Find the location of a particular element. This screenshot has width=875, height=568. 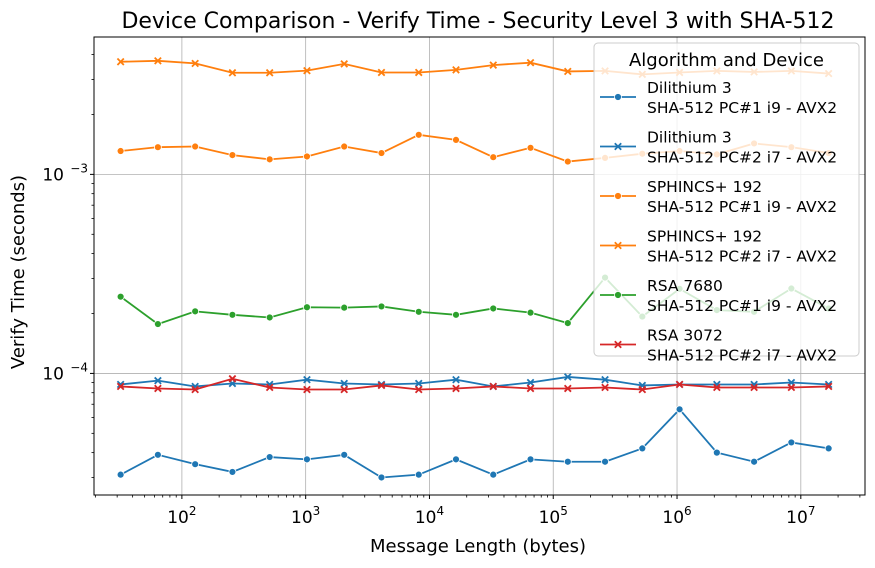

y-tick-label: 10 is located at coordinates (53, 374).